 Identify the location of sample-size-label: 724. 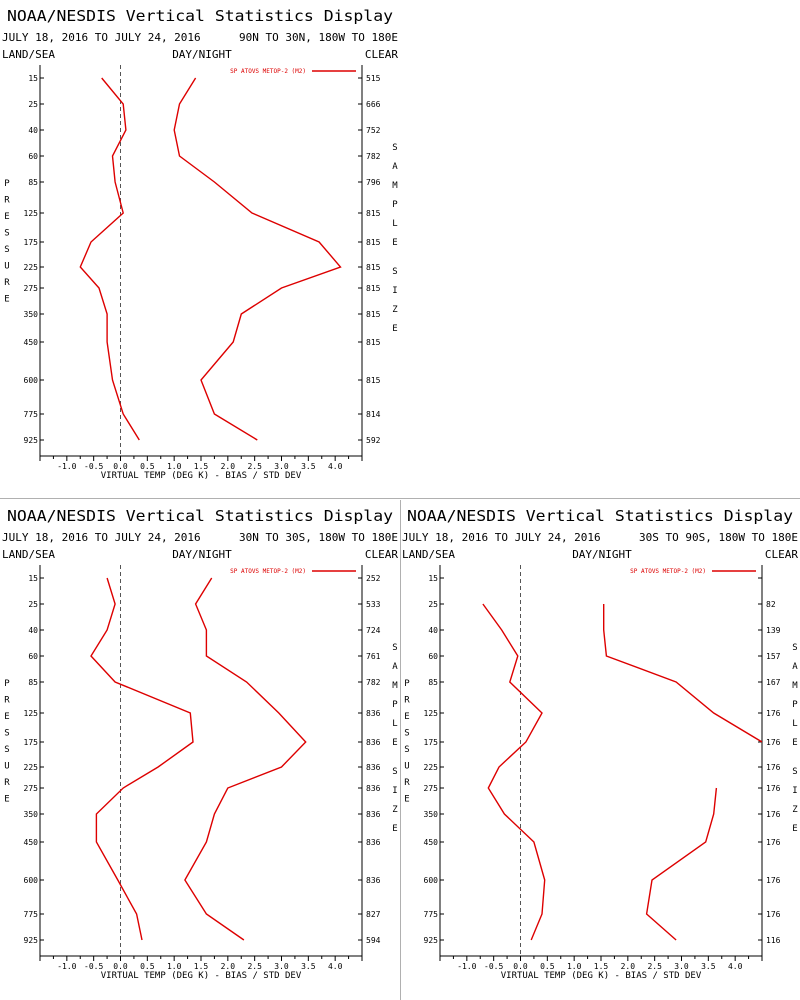
(373, 630).